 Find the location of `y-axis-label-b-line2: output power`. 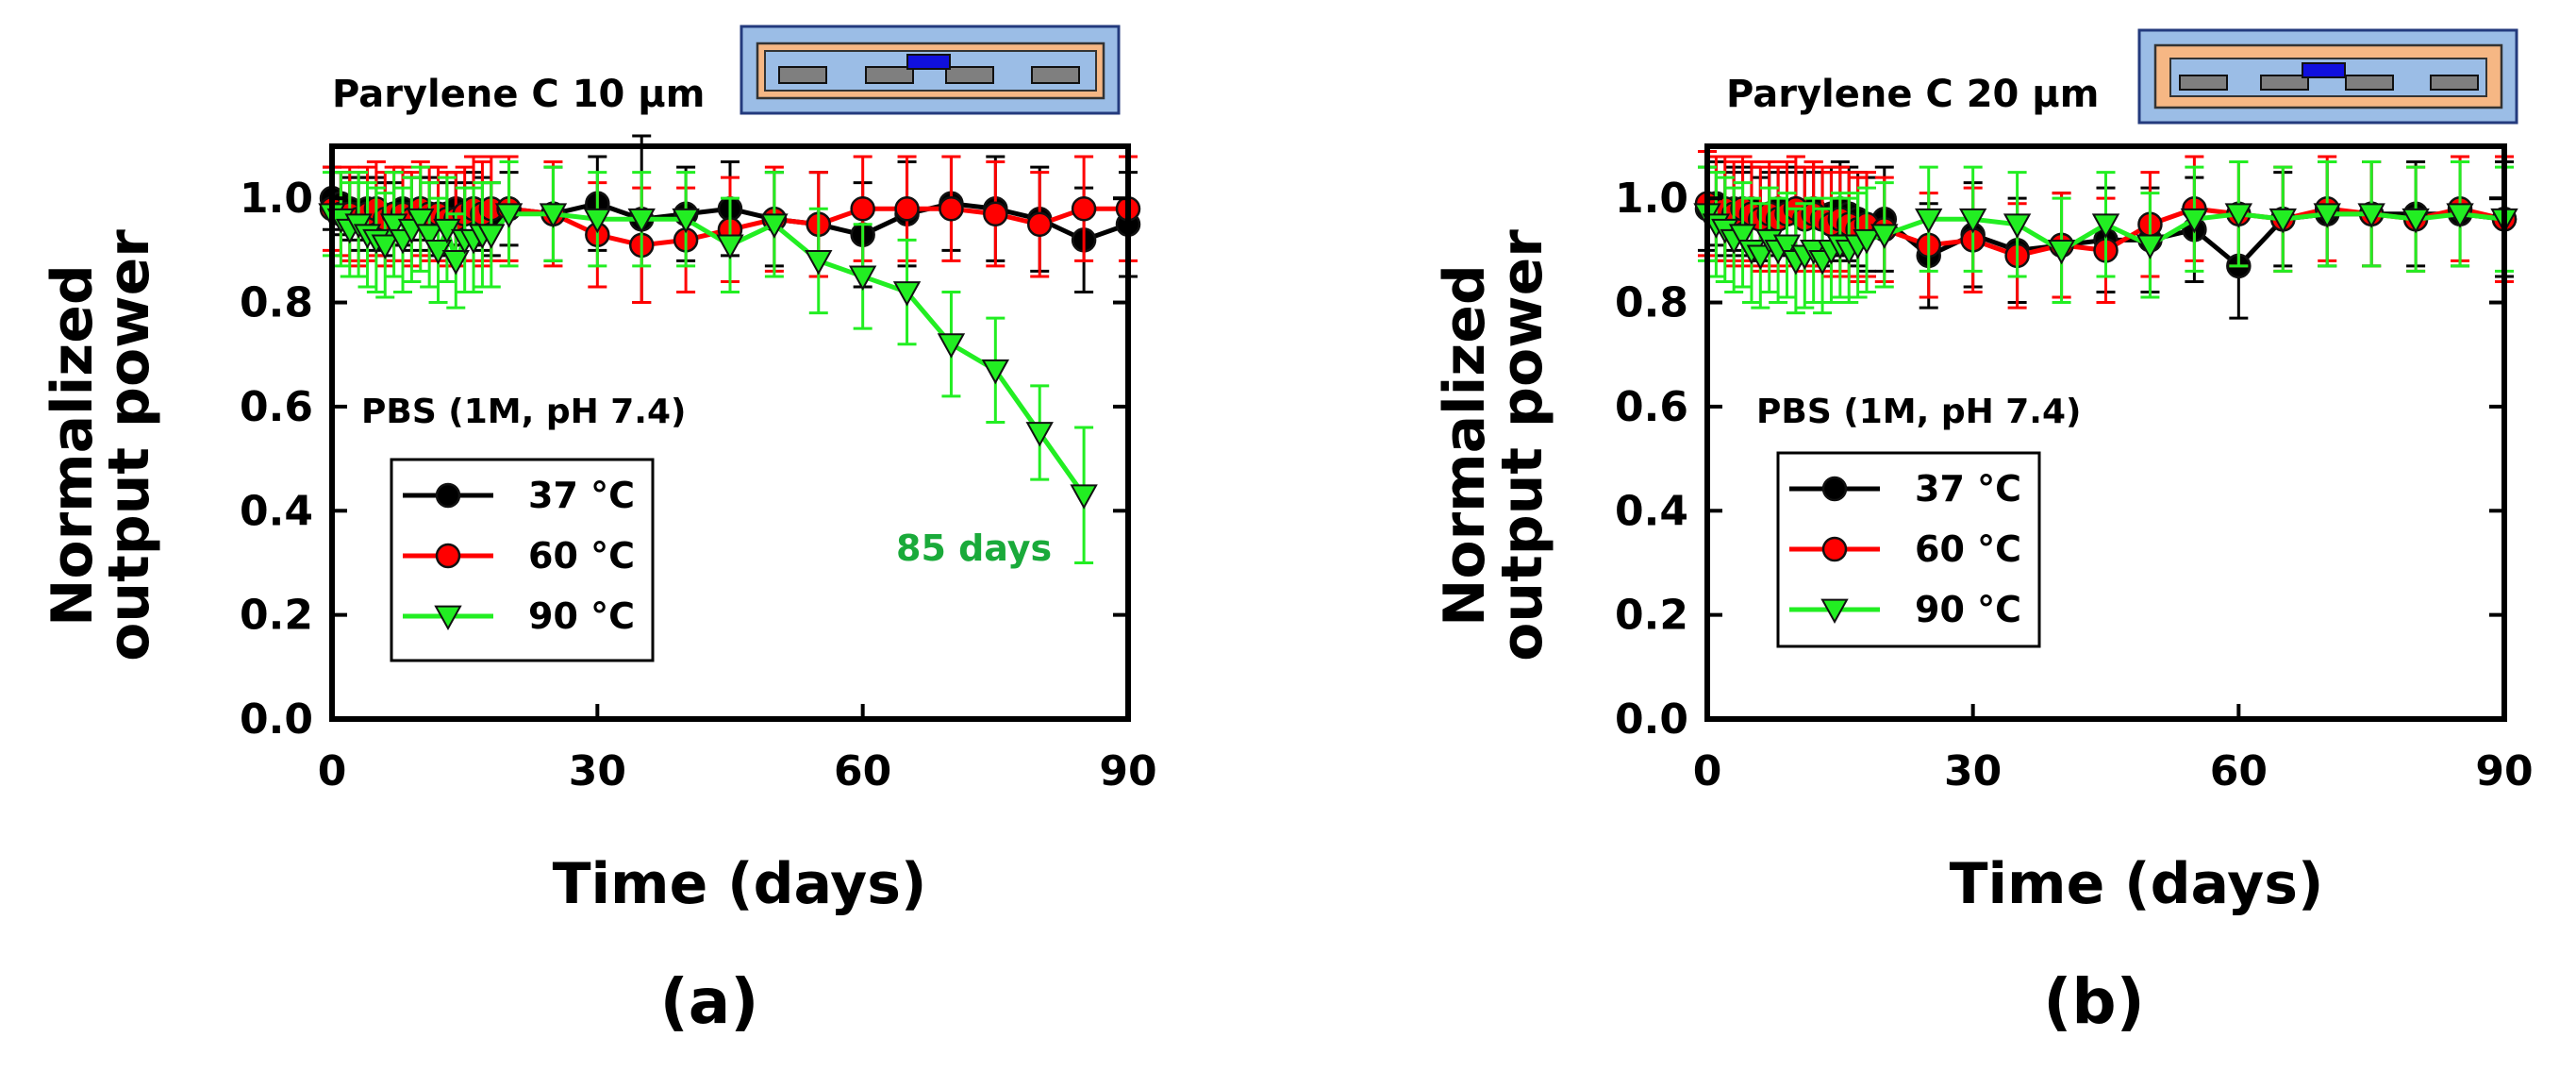

y-axis-label-b-line2: output power is located at coordinates (1522, 445).